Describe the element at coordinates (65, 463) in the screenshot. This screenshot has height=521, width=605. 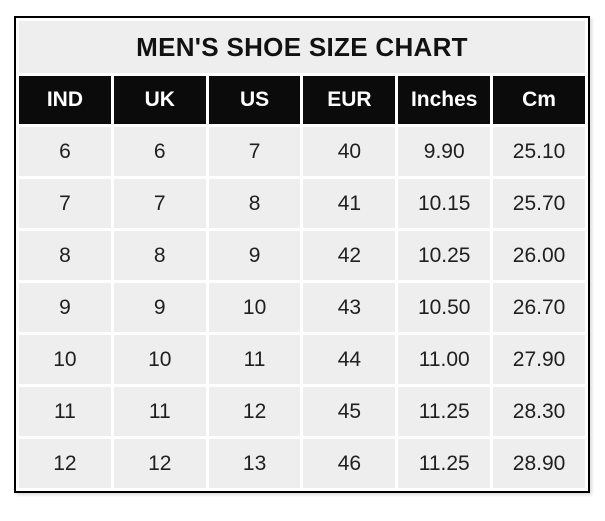
I see `table-cell-ind: 12` at that location.